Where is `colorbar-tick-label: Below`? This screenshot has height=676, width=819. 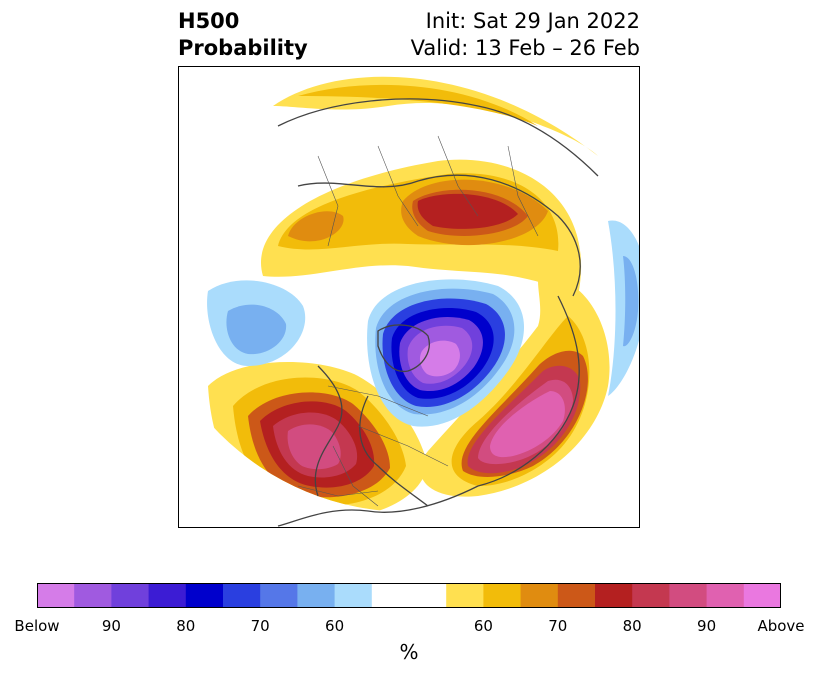 colorbar-tick-label: Below is located at coordinates (37, 626).